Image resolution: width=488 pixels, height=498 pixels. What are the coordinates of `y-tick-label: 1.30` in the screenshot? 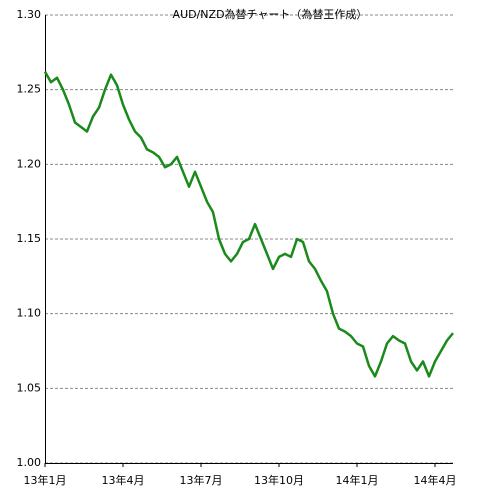 It's located at (29, 14).